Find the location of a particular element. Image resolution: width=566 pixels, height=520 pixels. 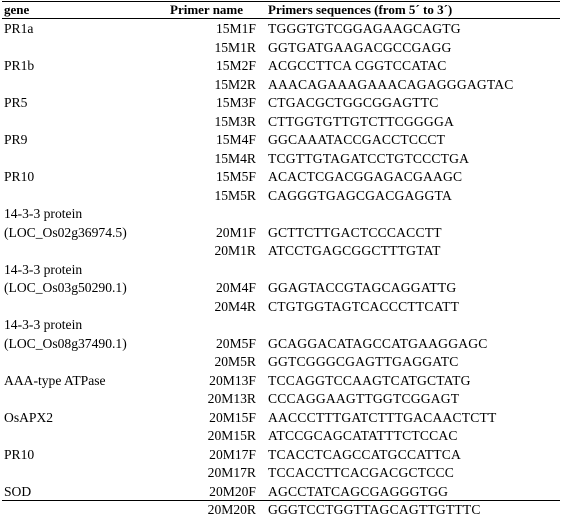

primer-sequence-cell: ACGCCTTCA CGGTCCATAC is located at coordinates (357, 65).